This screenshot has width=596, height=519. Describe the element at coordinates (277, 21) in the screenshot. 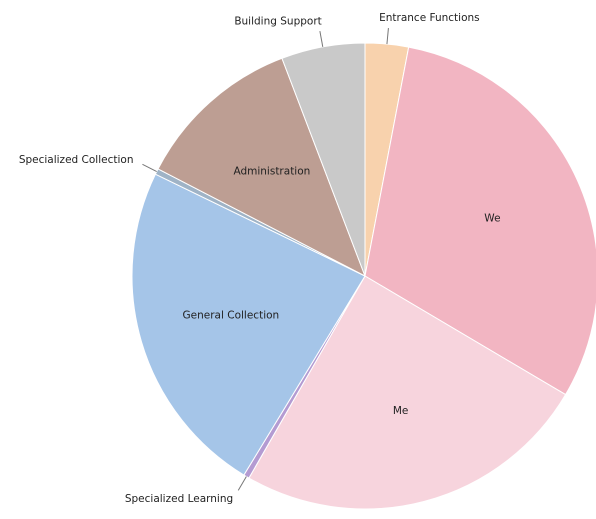

I see `slice-label: Building Support` at that location.